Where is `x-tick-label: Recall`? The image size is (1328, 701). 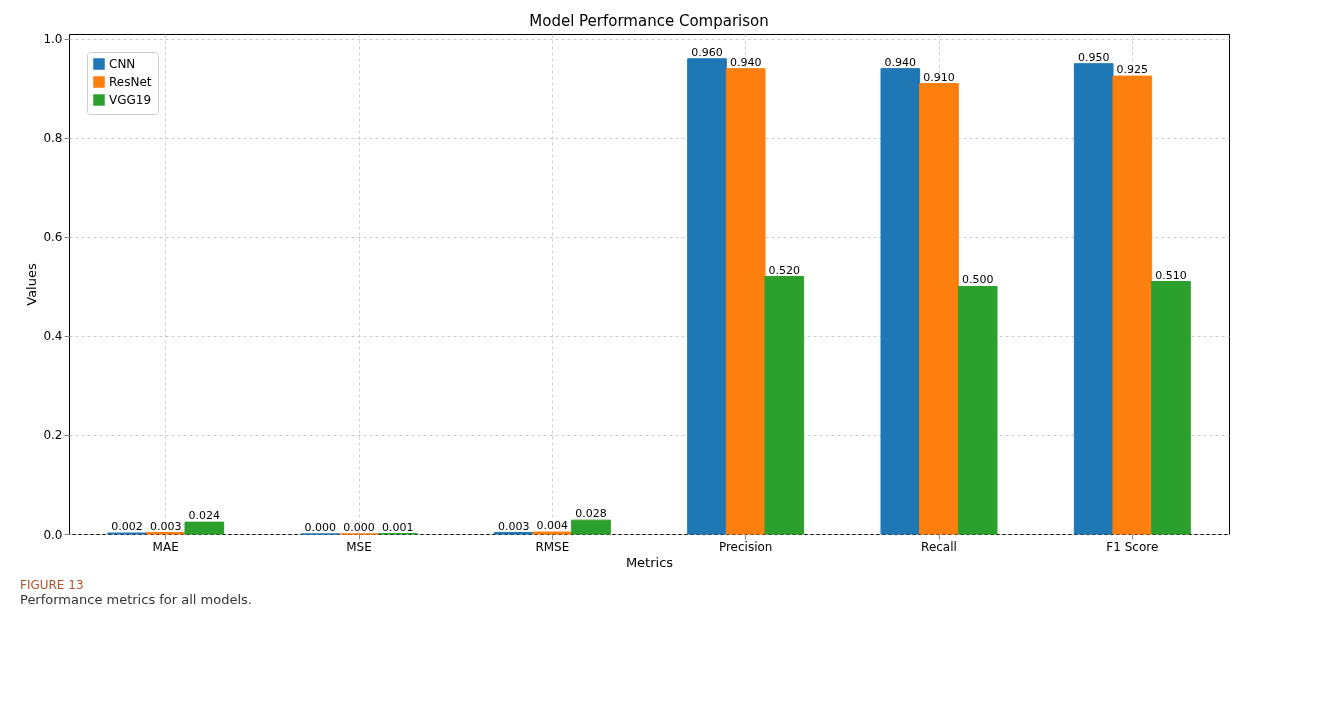 x-tick-label: Recall is located at coordinates (939, 546).